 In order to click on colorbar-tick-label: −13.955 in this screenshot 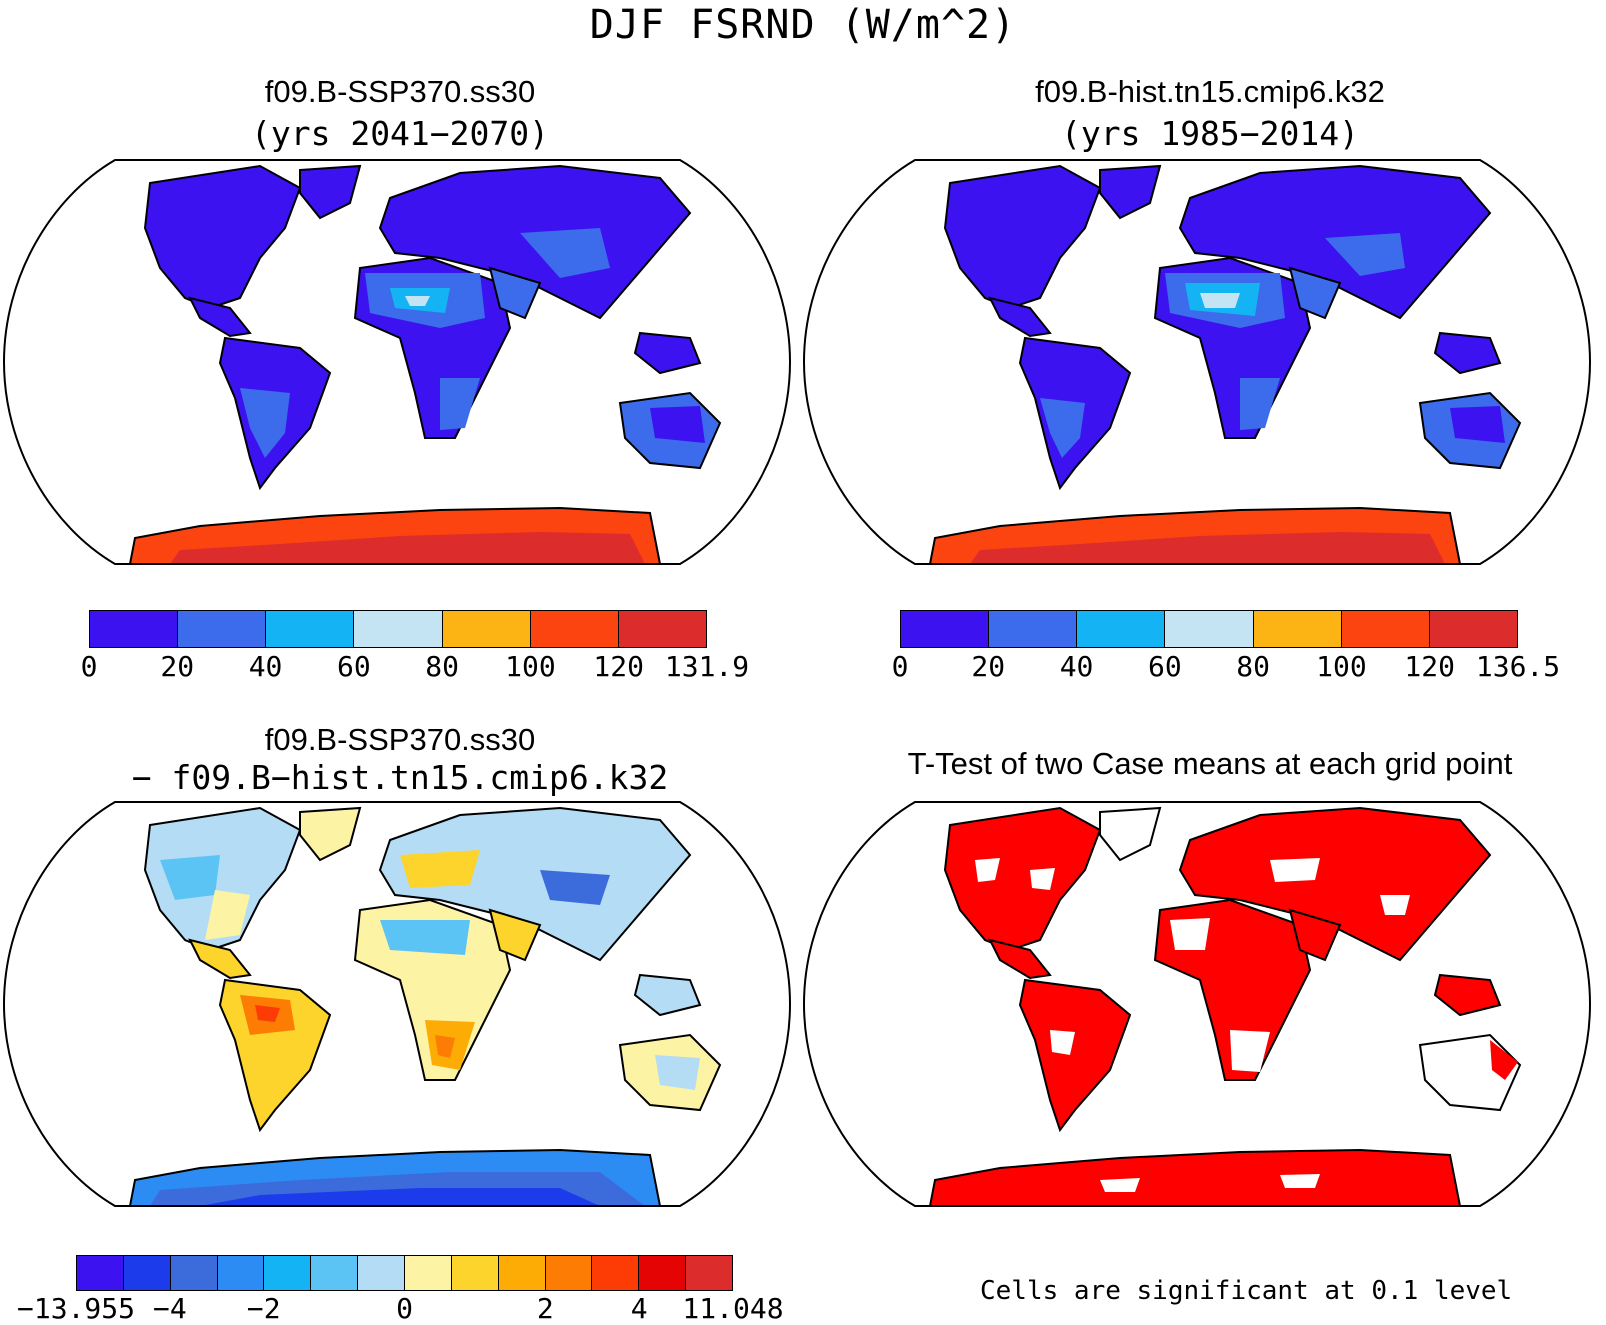, I will do `click(76, 1308)`.